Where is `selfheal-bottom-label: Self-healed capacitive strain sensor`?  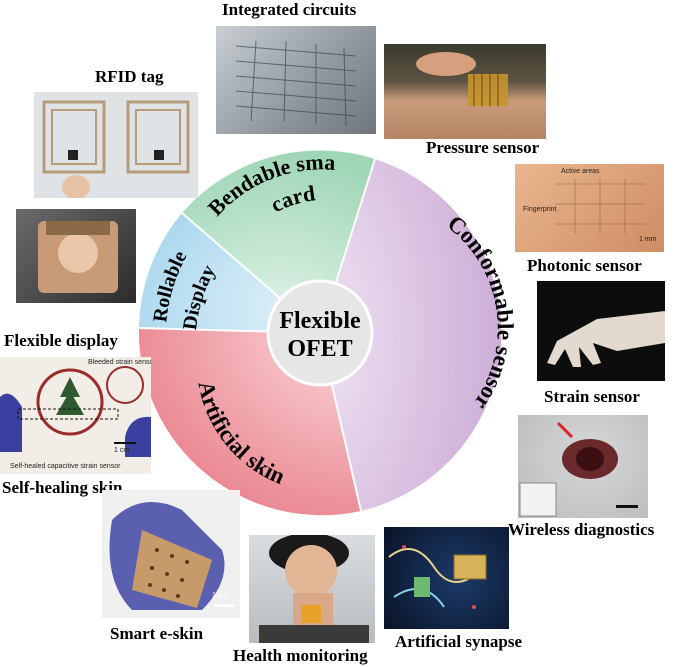 selfheal-bottom-label: Self-healed capacitive strain sensor is located at coordinates (65, 466).